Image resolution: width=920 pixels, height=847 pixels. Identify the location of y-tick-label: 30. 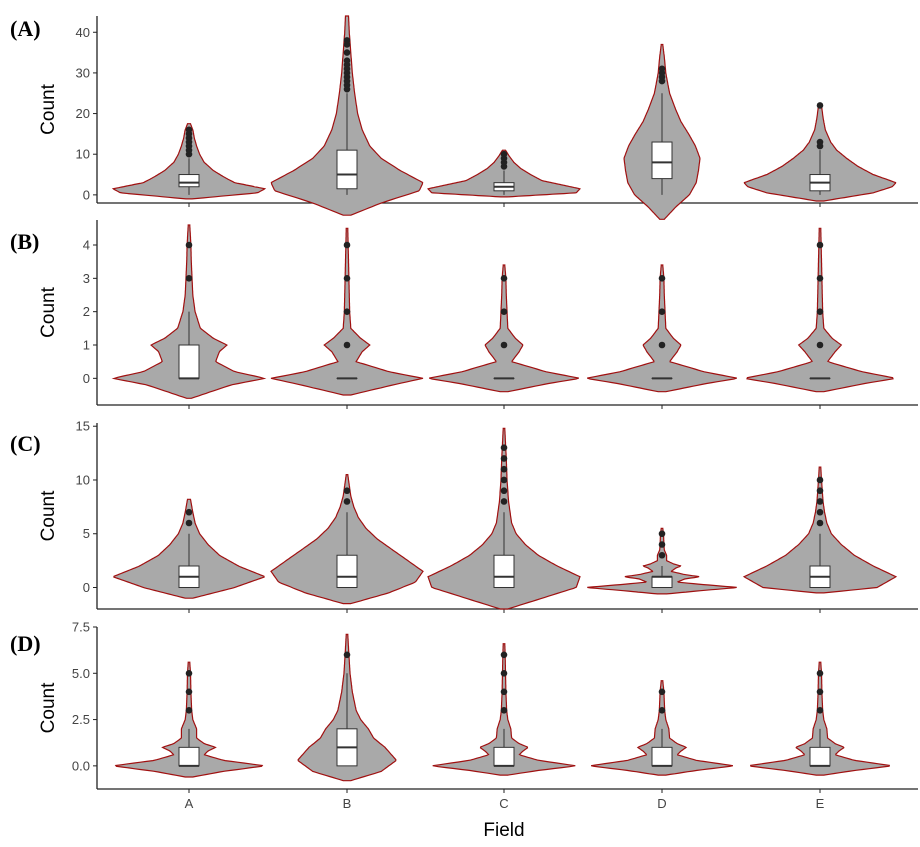
(83, 72).